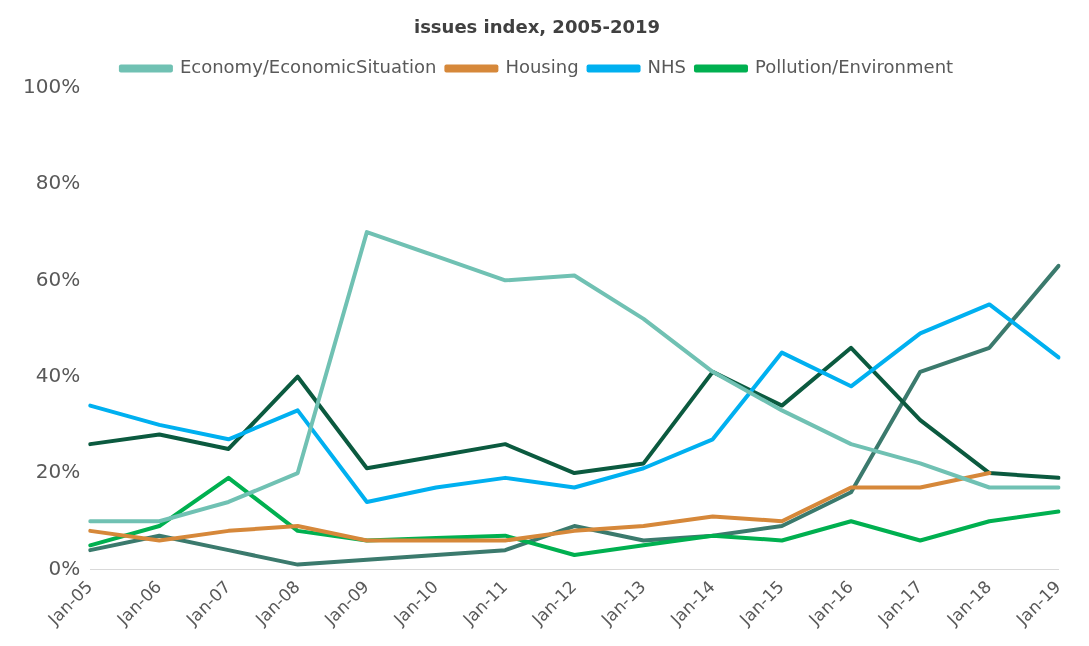  I want to click on chart-title: issues index, 2005-2019, so click(537, 27).